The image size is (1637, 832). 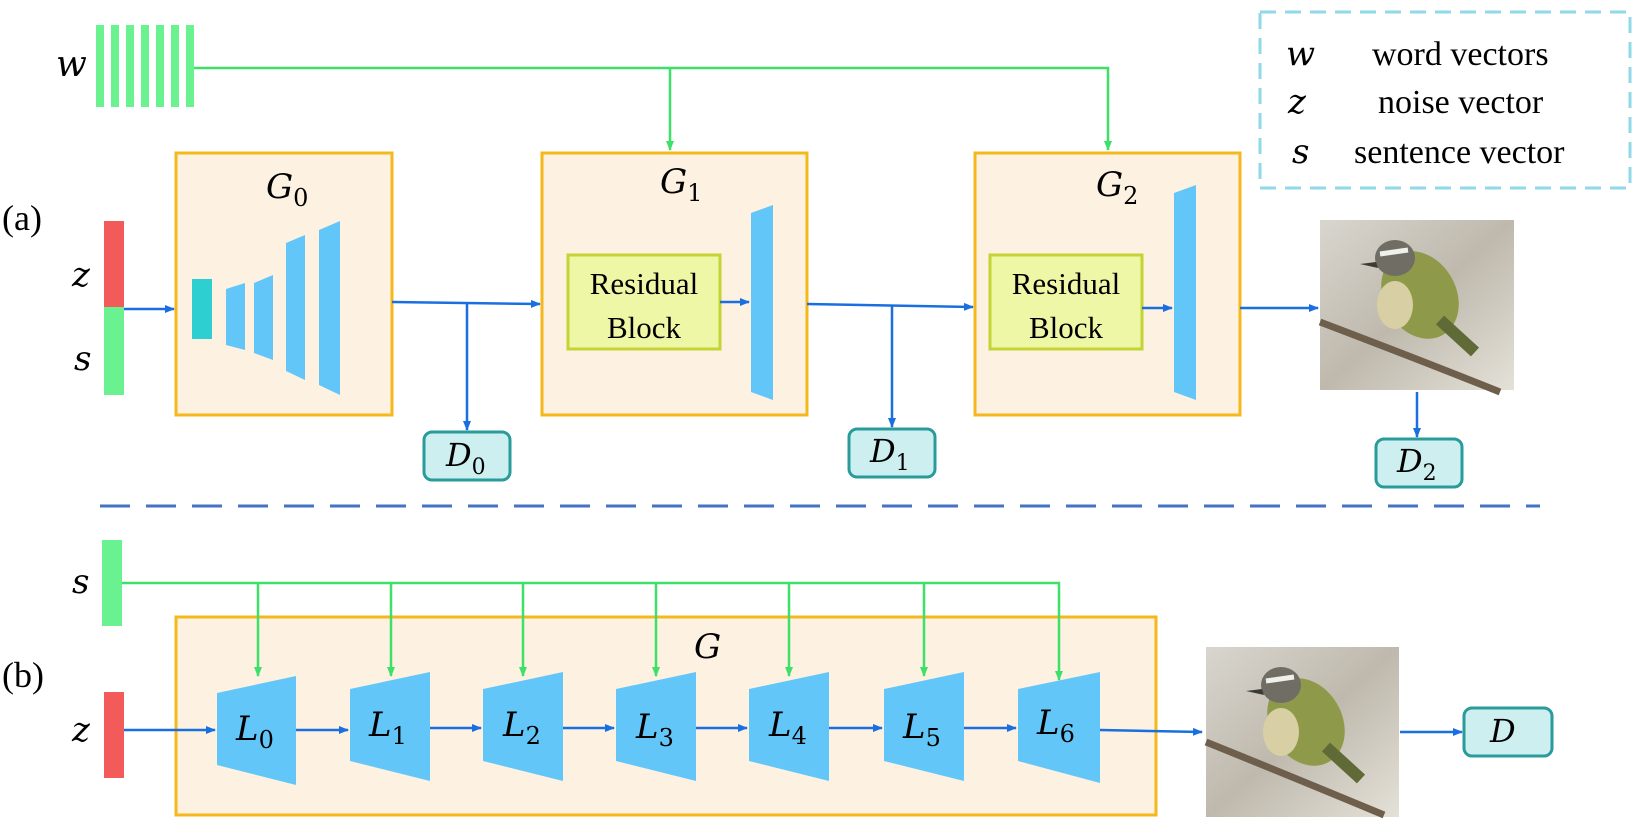 I want to click on svg-text: L5, so click(x=921, y=729).